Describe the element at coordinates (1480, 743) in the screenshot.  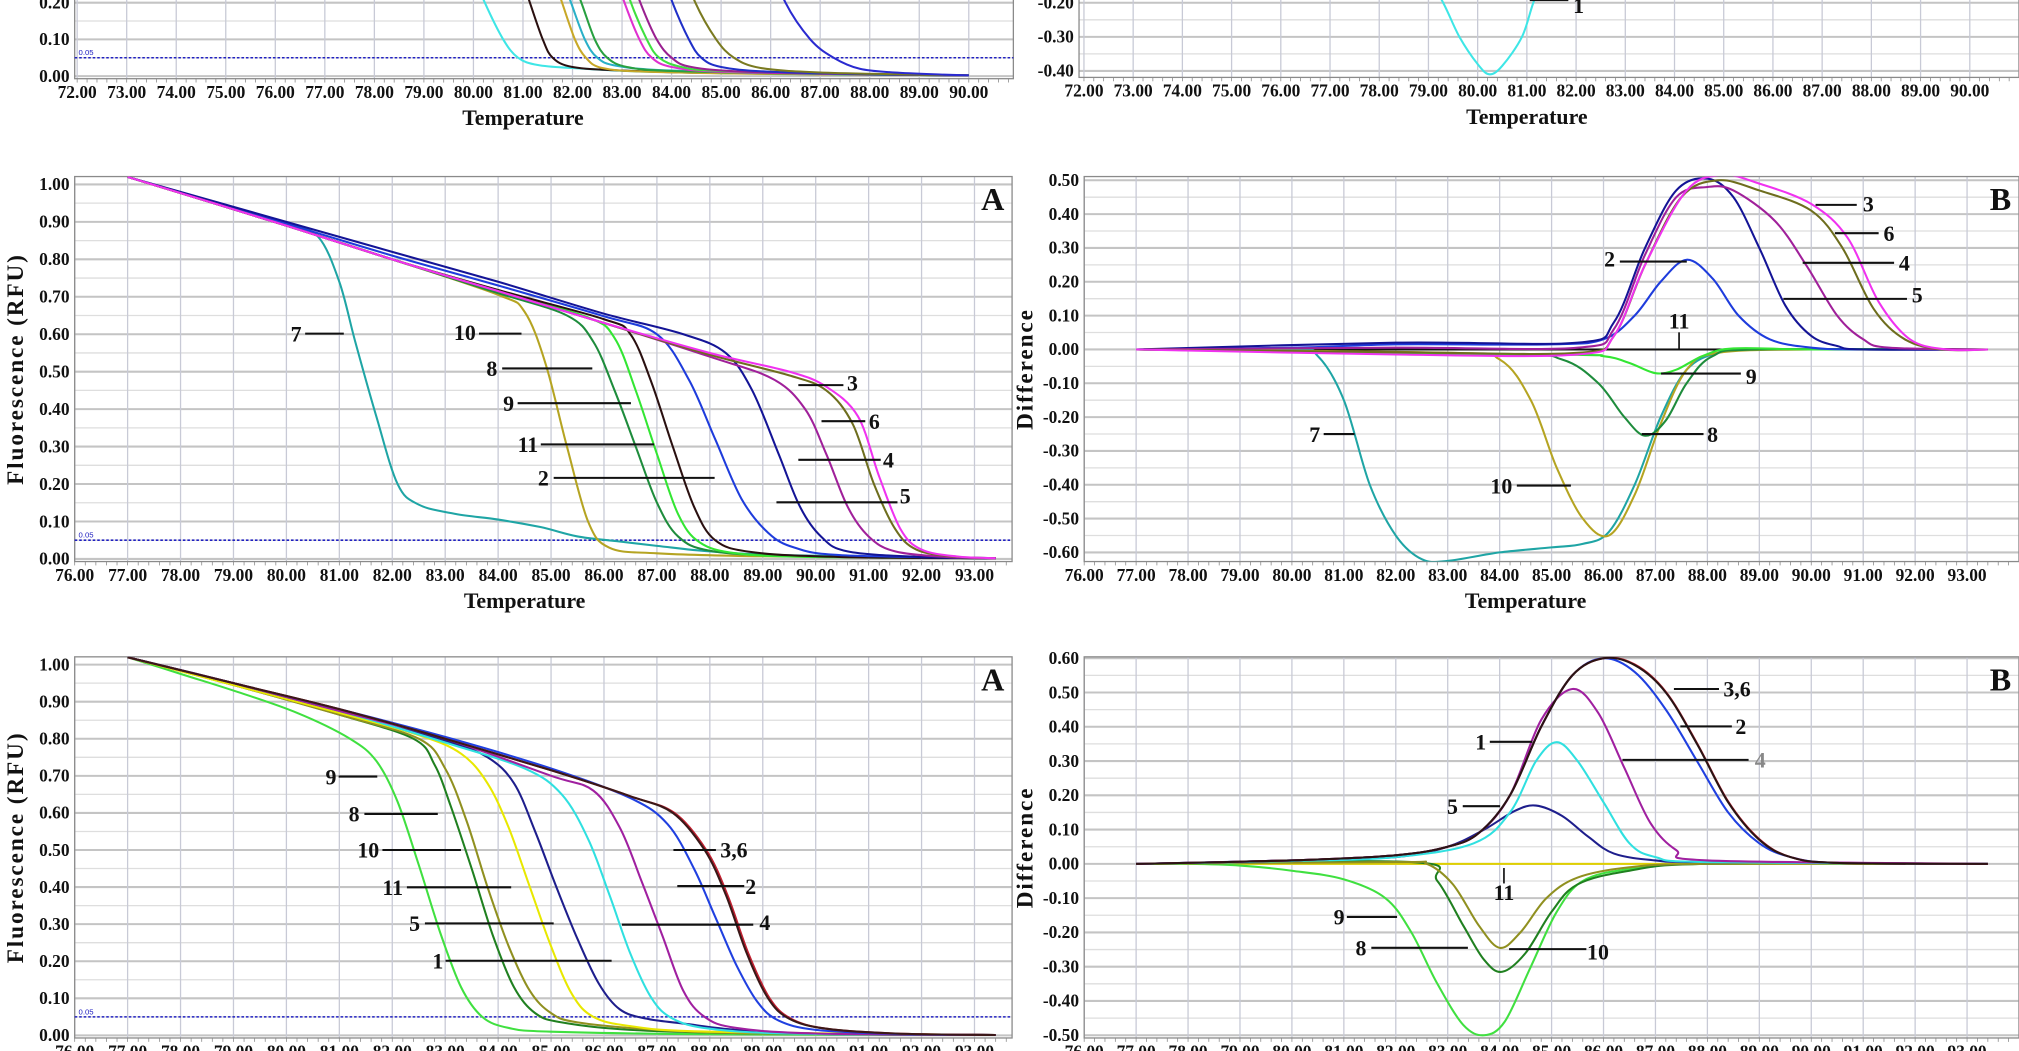
I see `curve-label-text: 1` at that location.